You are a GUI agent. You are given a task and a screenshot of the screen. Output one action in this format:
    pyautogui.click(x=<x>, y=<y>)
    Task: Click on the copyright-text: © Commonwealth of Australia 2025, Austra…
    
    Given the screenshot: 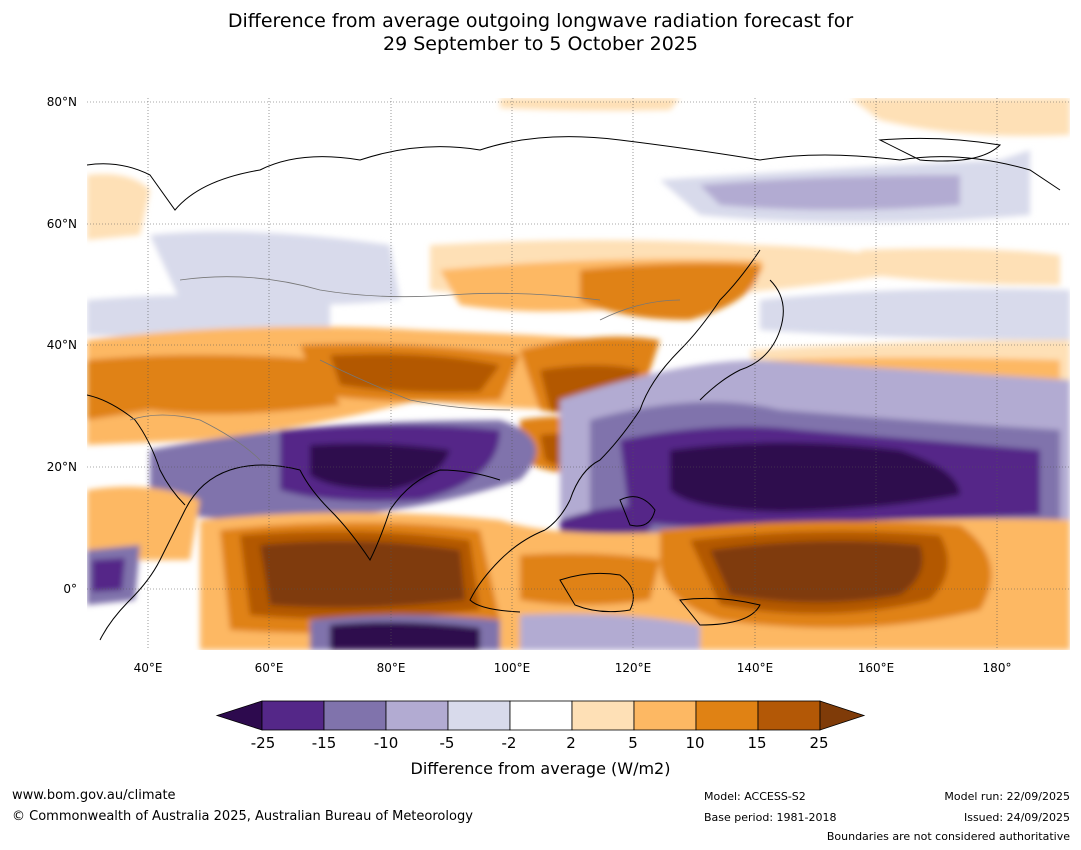 What is the action you would take?
    pyautogui.click(x=242, y=816)
    